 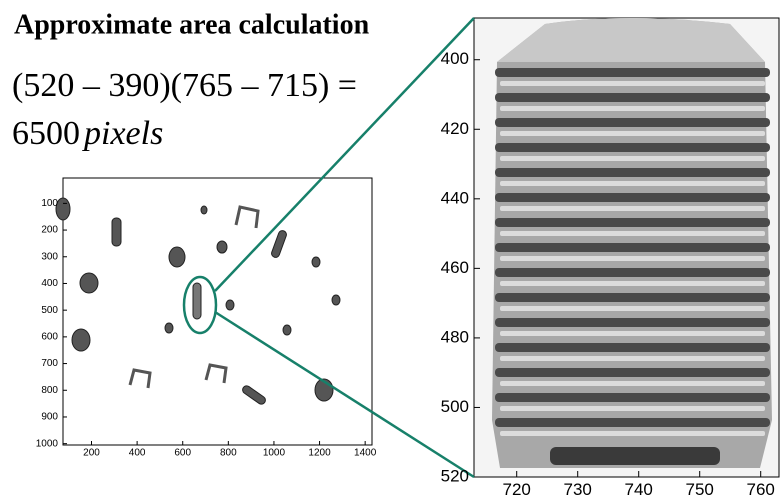 What do you see at coordinates (49, 256) in the screenshot?
I see `y-tick-label: 300` at bounding box center [49, 256].